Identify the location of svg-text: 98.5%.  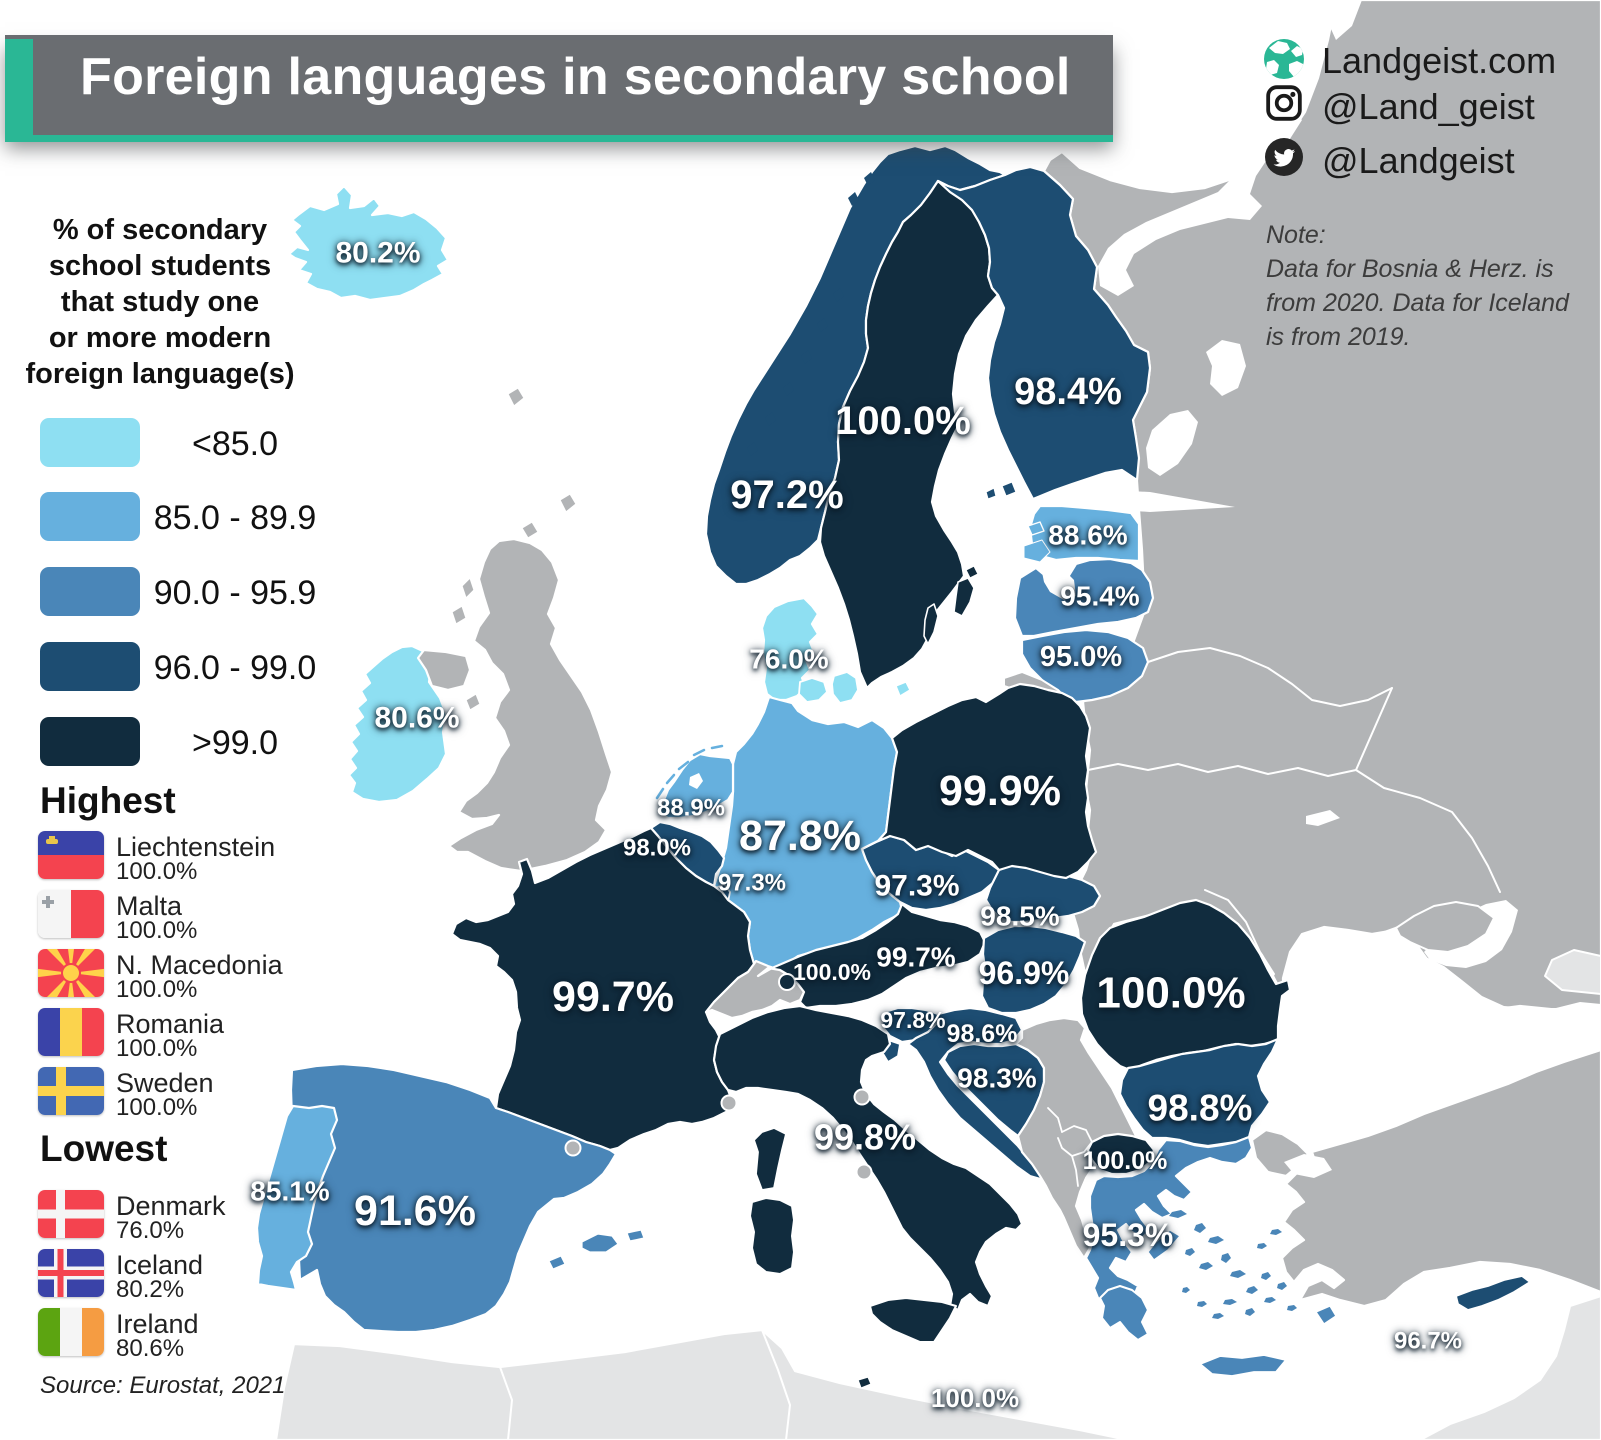
(1019, 916).